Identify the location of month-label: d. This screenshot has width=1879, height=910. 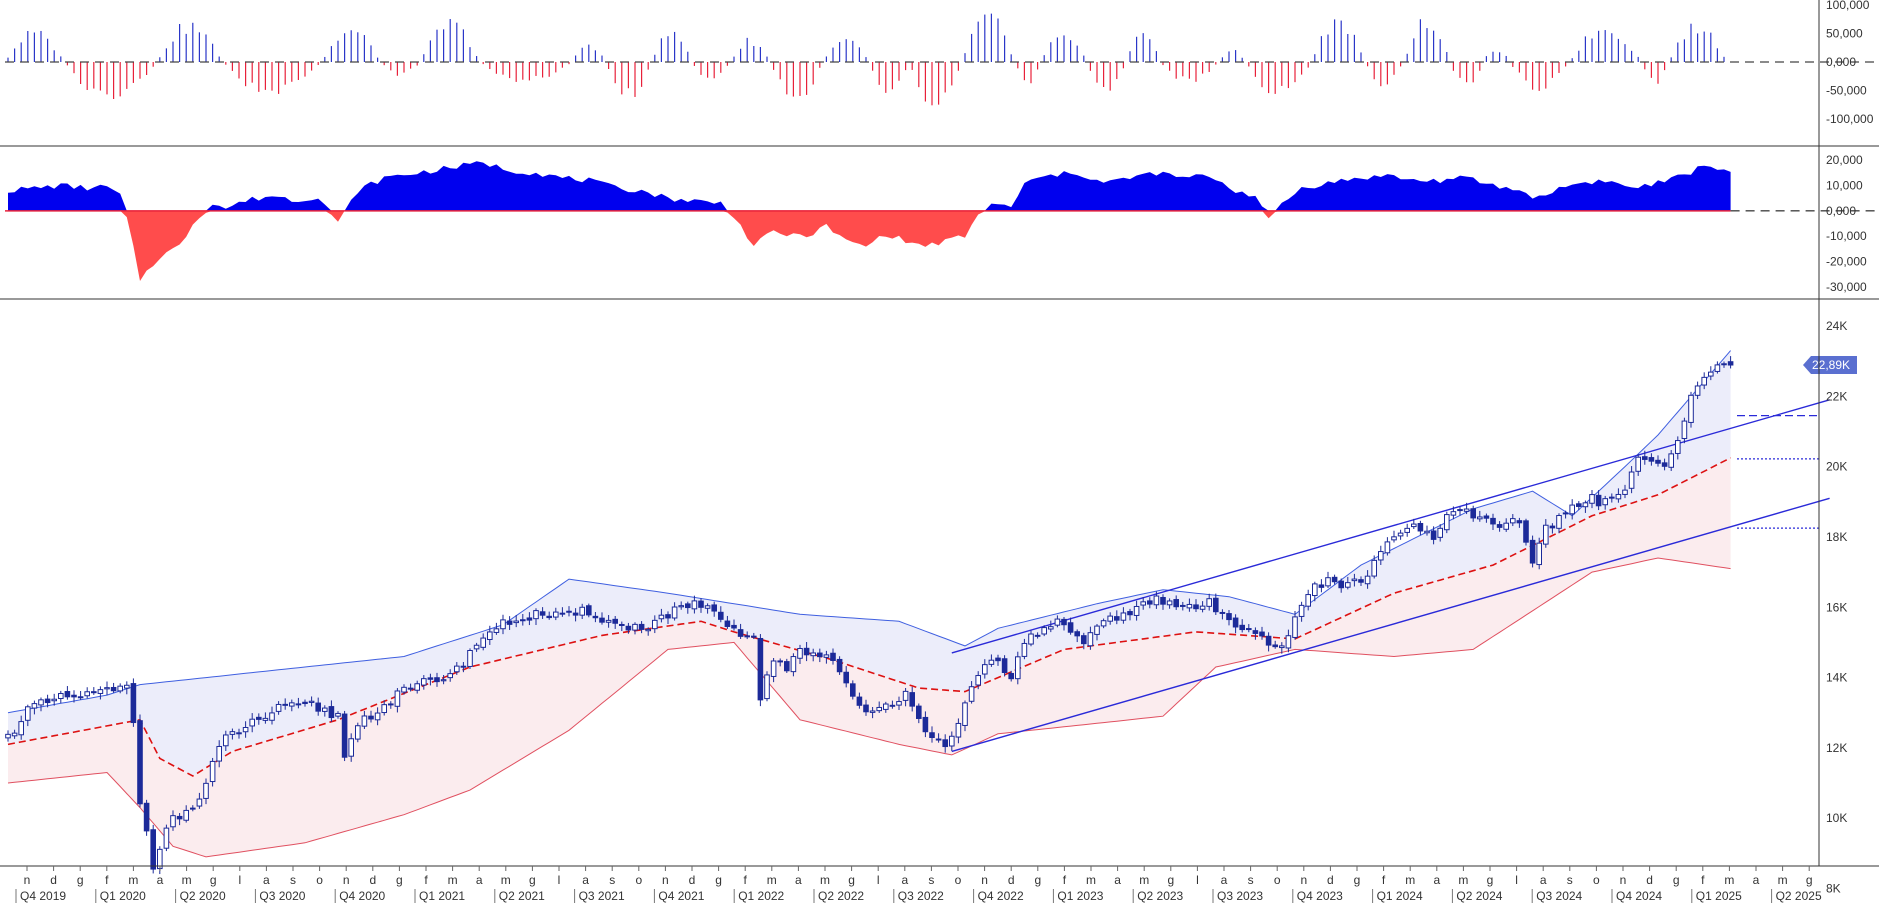
(1330, 880).